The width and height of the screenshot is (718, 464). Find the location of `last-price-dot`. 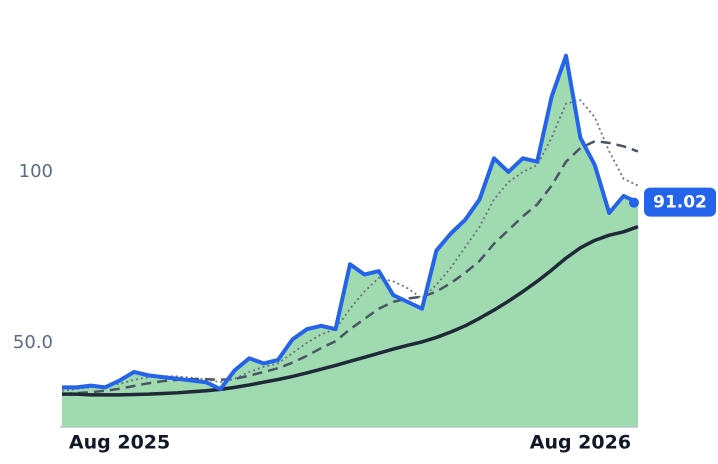

last-price-dot is located at coordinates (634, 202).